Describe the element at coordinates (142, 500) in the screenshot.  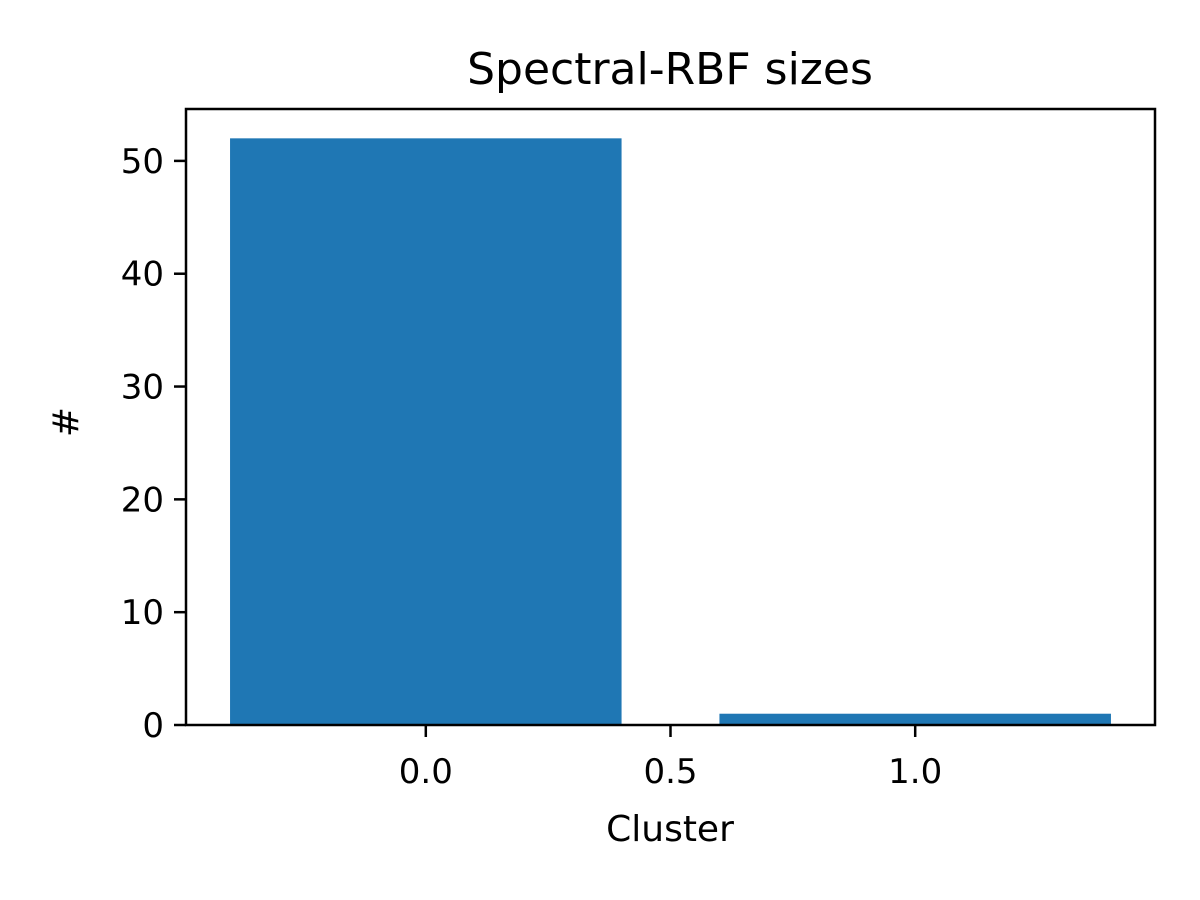
I see `y-tick-label: 20` at that location.